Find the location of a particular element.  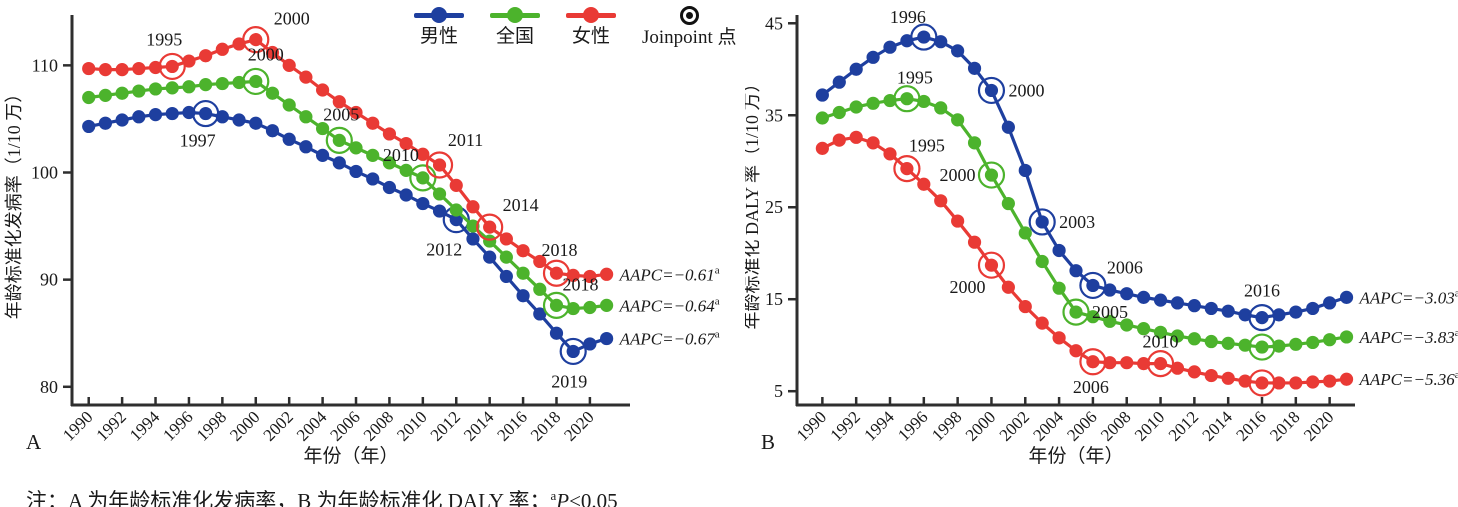

x-tick-label: 2016 is located at coordinates (511, 425).